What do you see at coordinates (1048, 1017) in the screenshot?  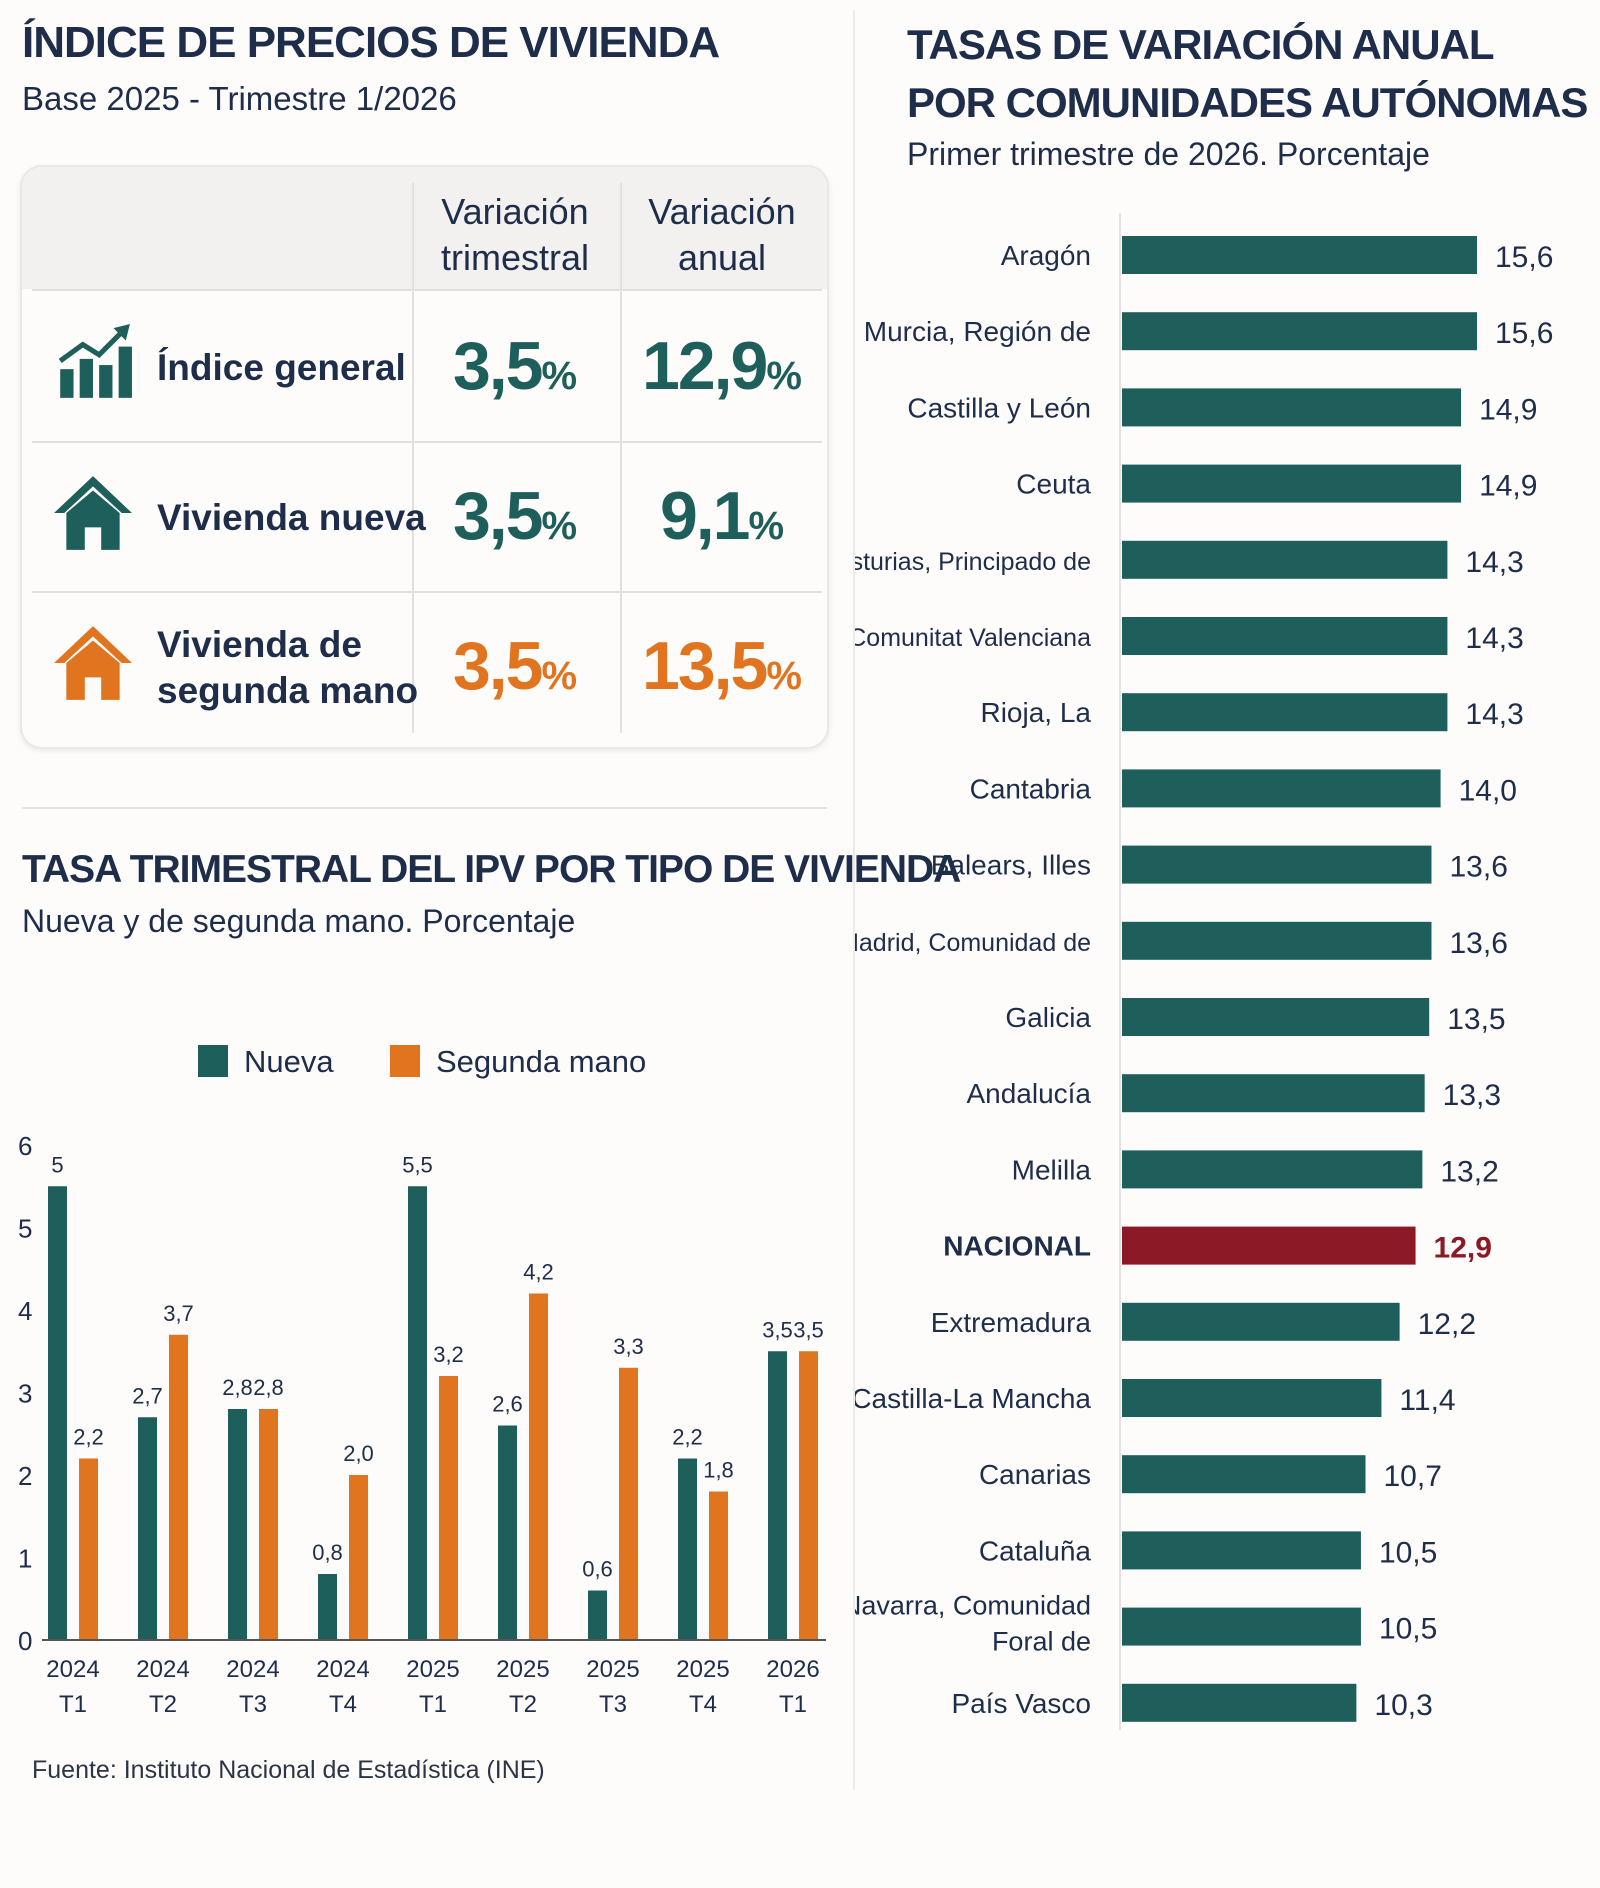 I see `category-label: Galicia` at bounding box center [1048, 1017].